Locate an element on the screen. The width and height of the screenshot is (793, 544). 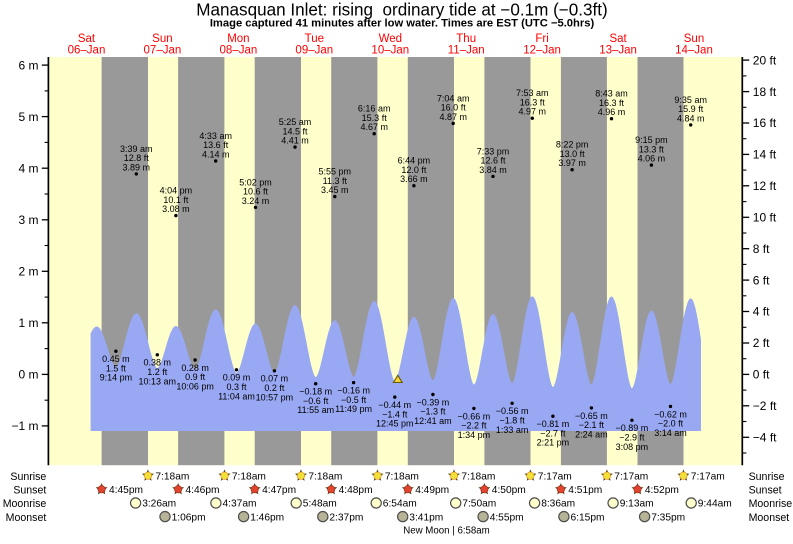
svg-text: 1:34 pm is located at coordinates (474, 435).